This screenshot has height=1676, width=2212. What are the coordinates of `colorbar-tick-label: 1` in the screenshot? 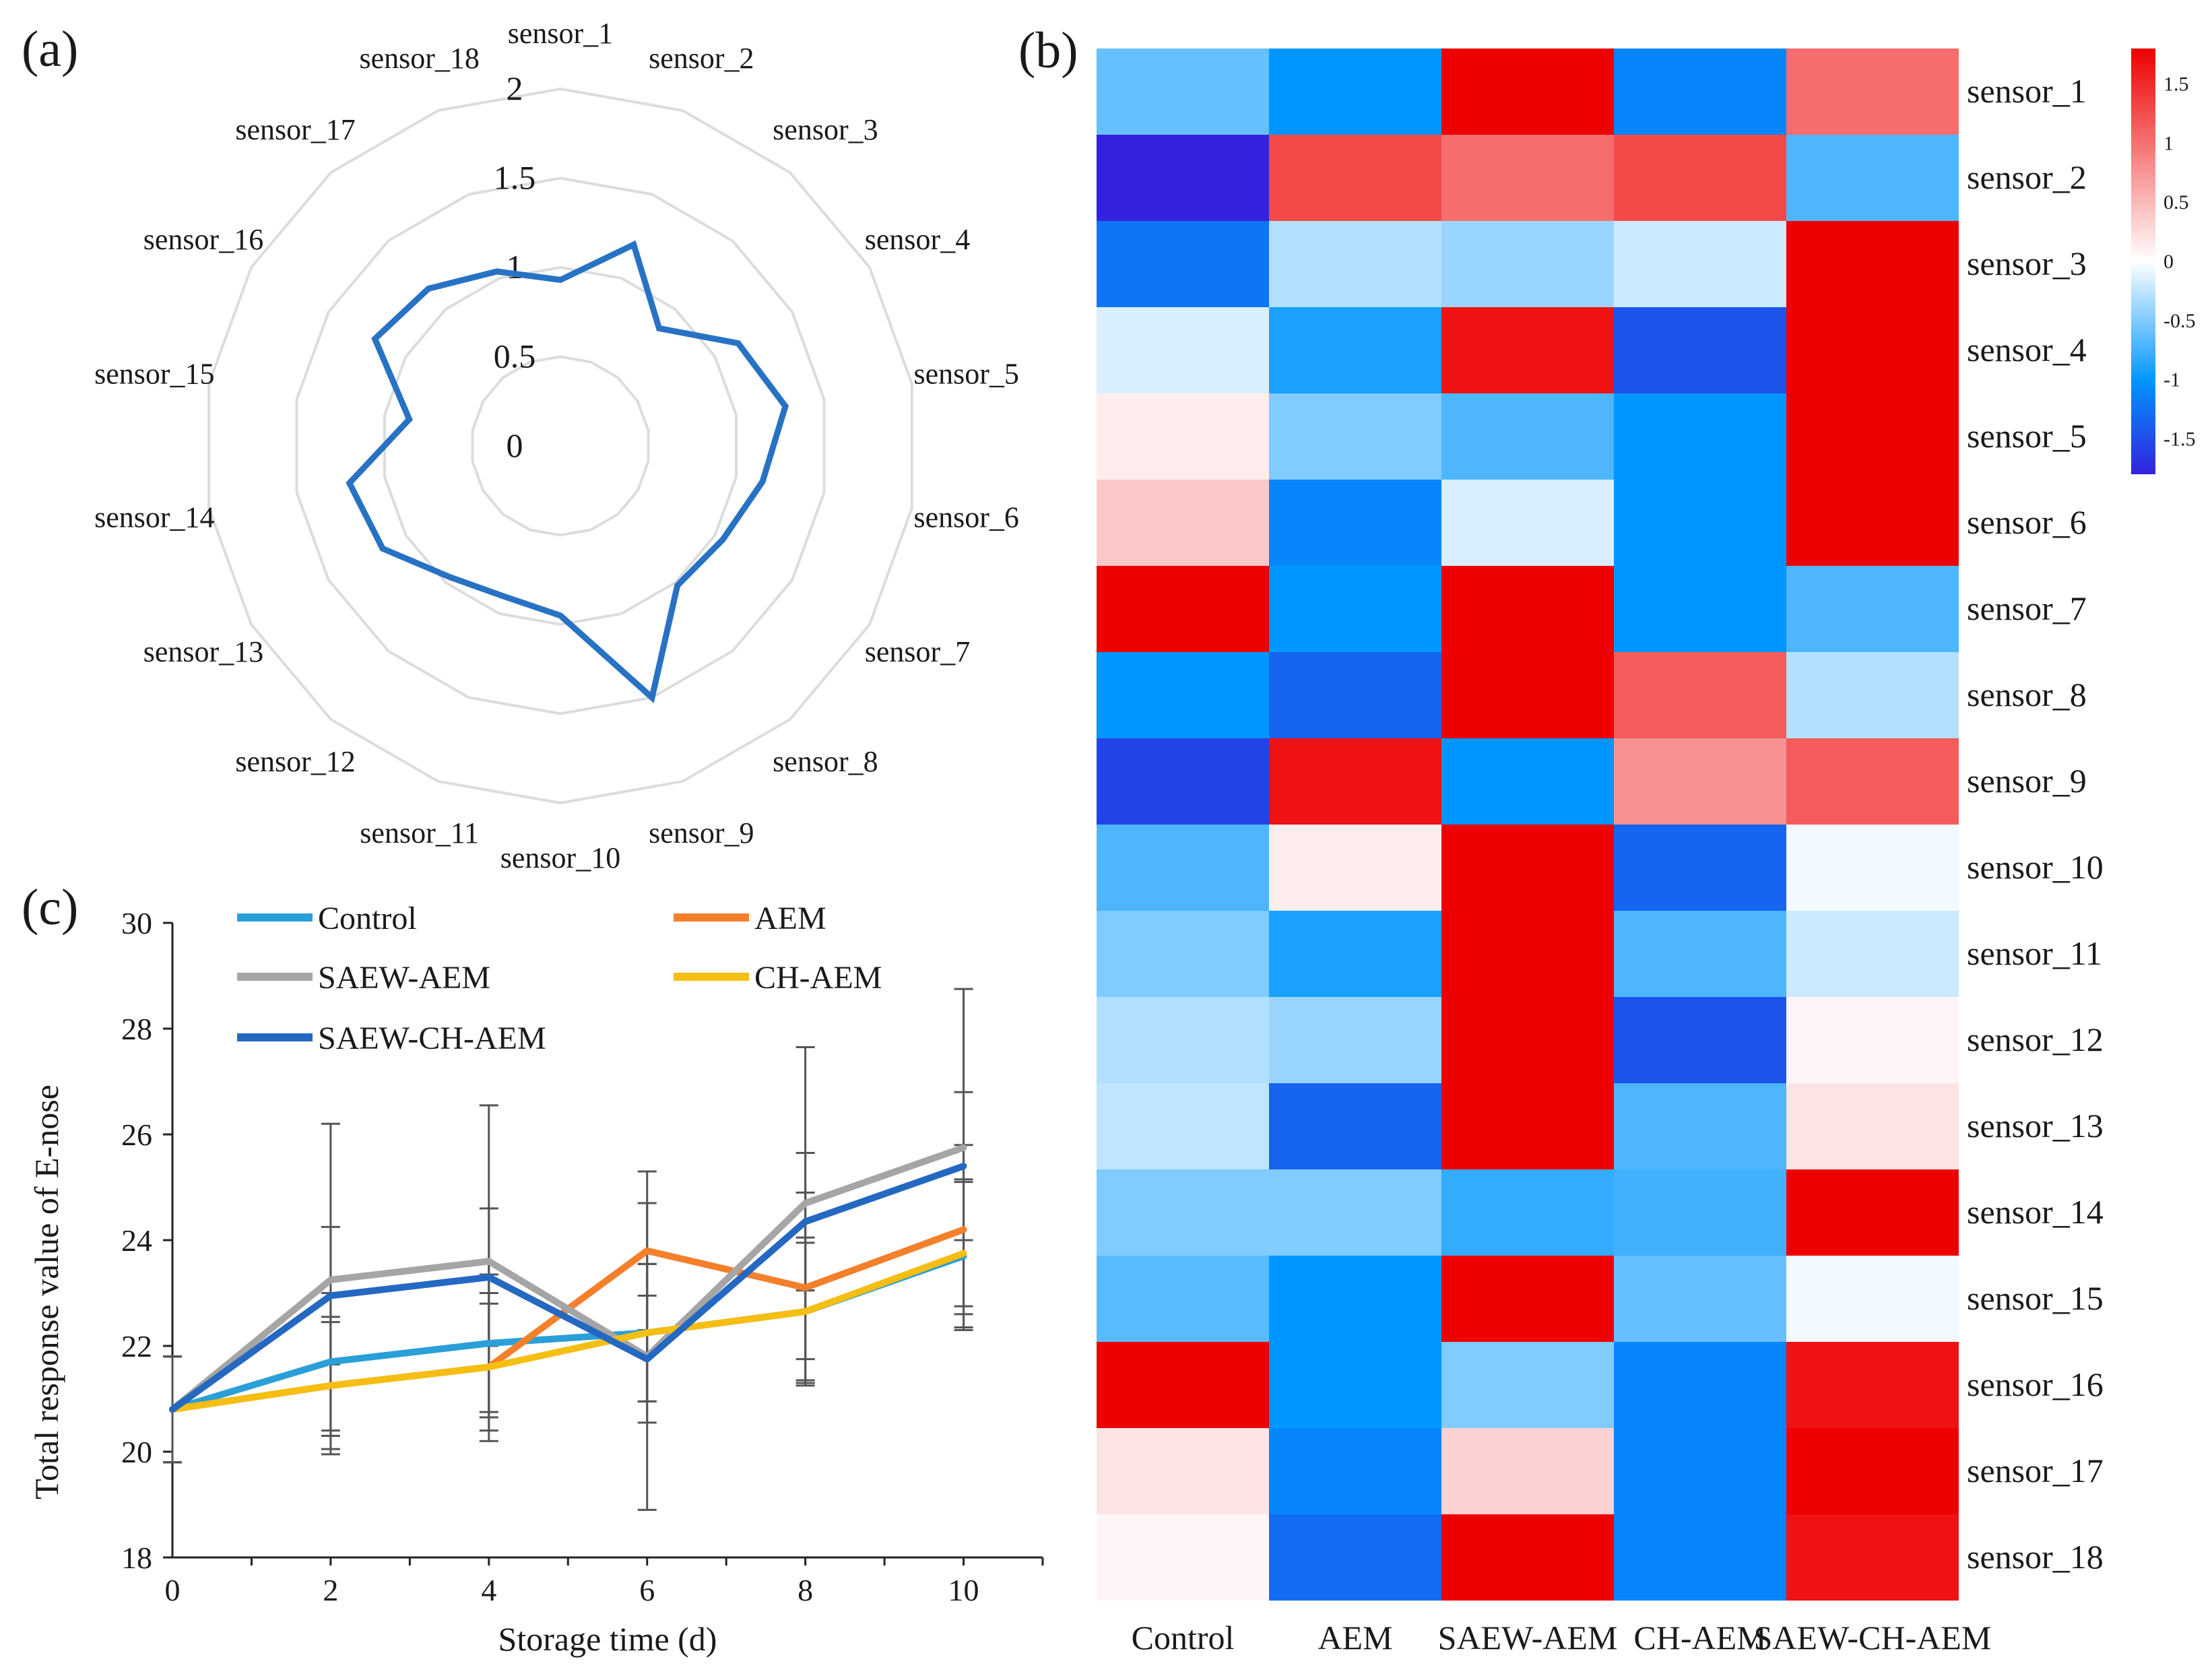 It's located at (2169, 143).